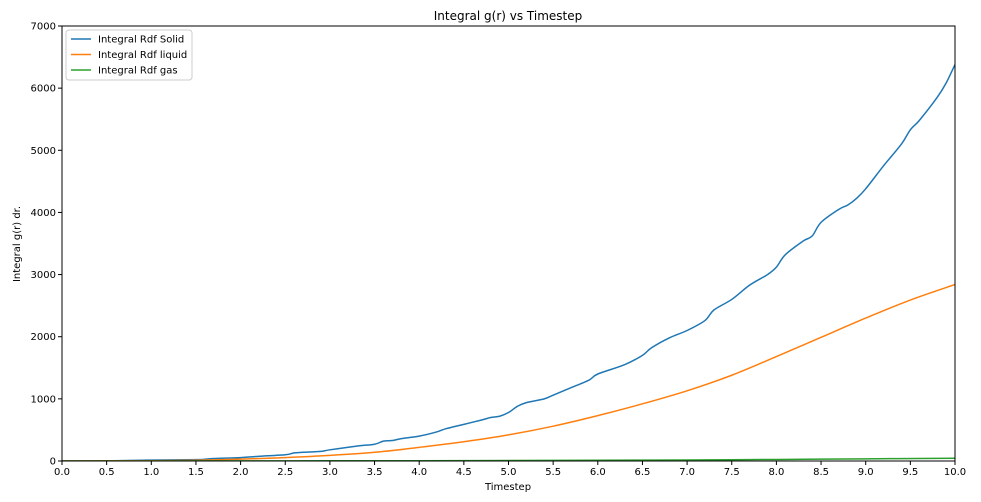  Describe the element at coordinates (43, 275) in the screenshot. I see `y-tick-label: 3000` at that location.